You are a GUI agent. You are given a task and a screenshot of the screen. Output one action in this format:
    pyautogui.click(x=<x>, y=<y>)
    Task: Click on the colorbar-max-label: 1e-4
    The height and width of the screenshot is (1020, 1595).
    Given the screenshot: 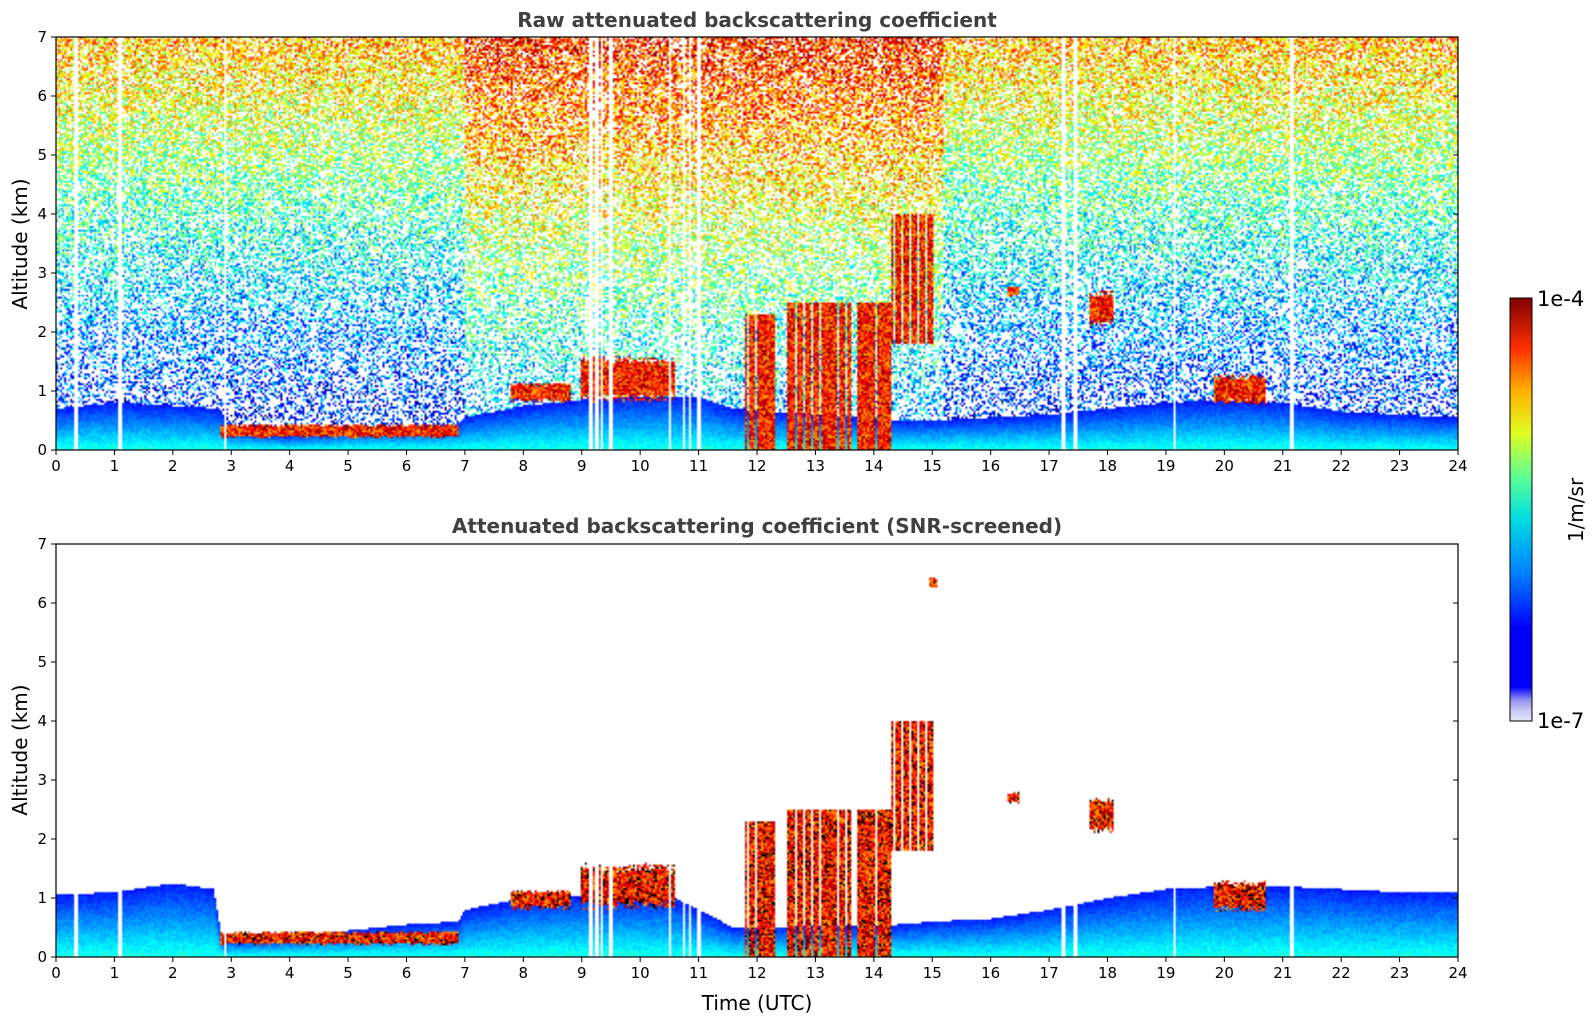 What is the action you would take?
    pyautogui.click(x=1560, y=299)
    